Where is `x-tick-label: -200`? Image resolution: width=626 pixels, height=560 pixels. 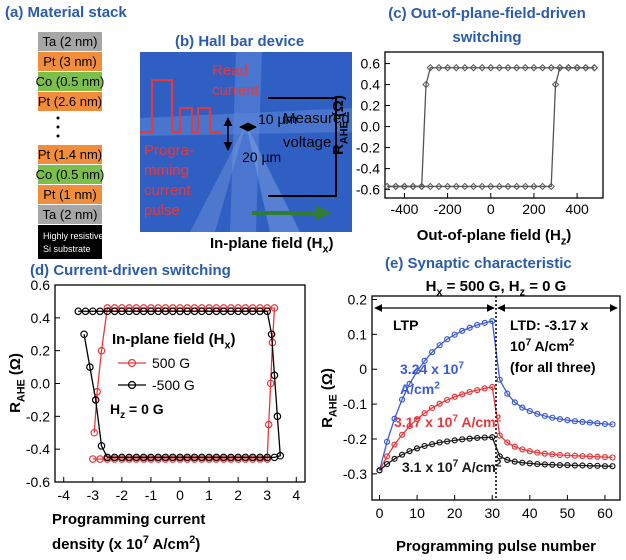 x-tick-label: -200 is located at coordinates (448, 209).